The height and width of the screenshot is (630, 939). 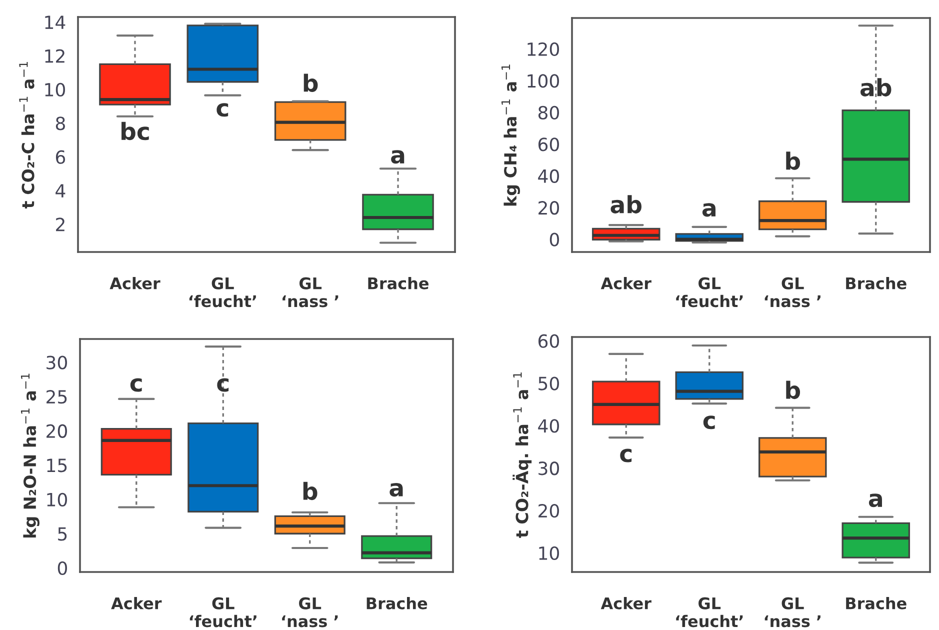 What do you see at coordinates (60, 225) in the screenshot?
I see `y-tick-label: 2` at bounding box center [60, 225].